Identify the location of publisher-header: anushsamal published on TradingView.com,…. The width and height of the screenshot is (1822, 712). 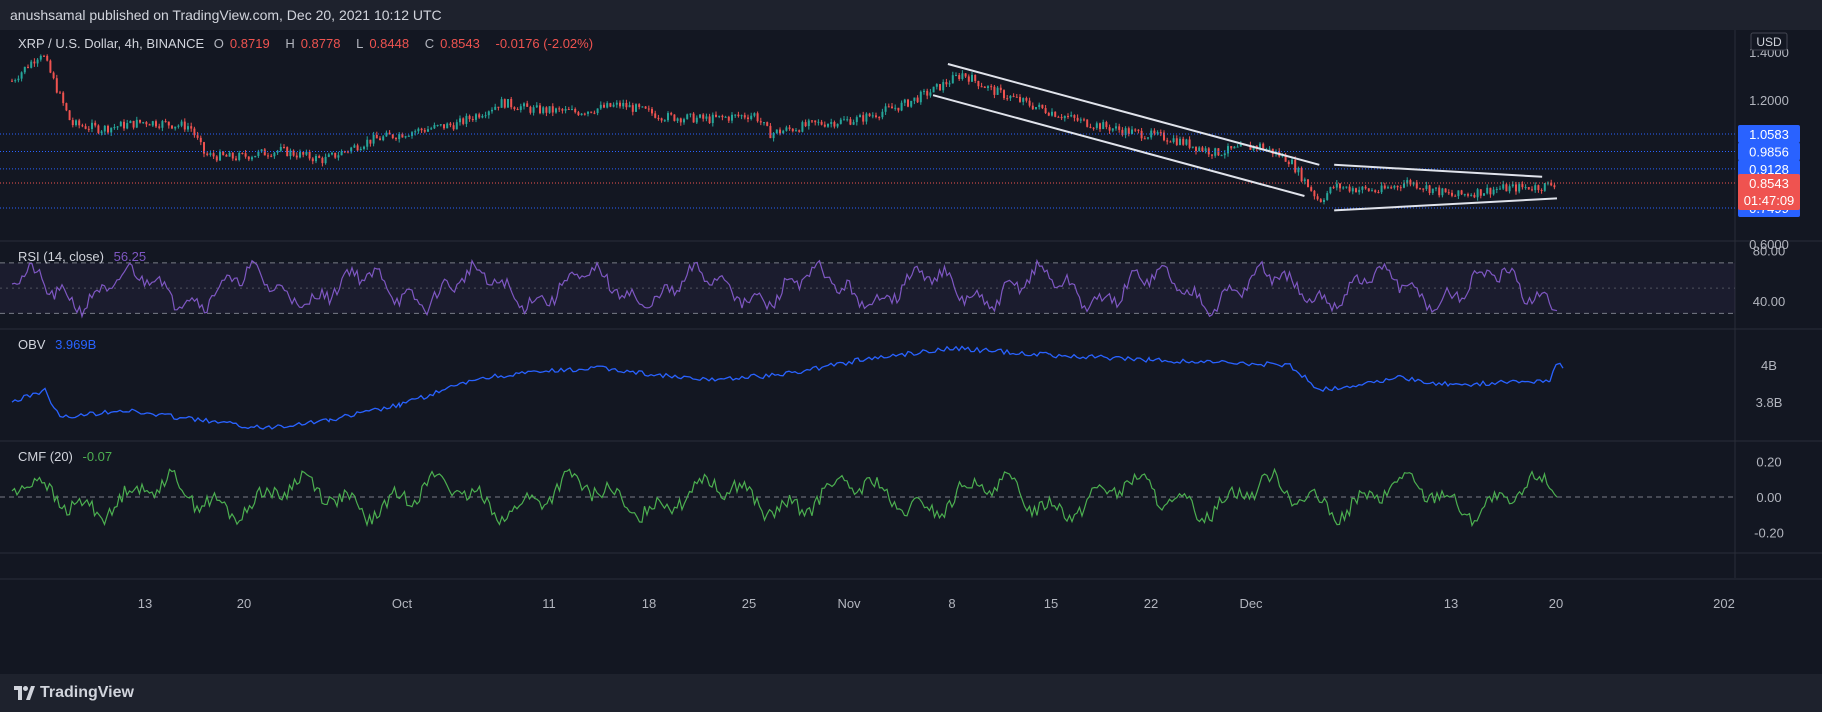
(911, 15).